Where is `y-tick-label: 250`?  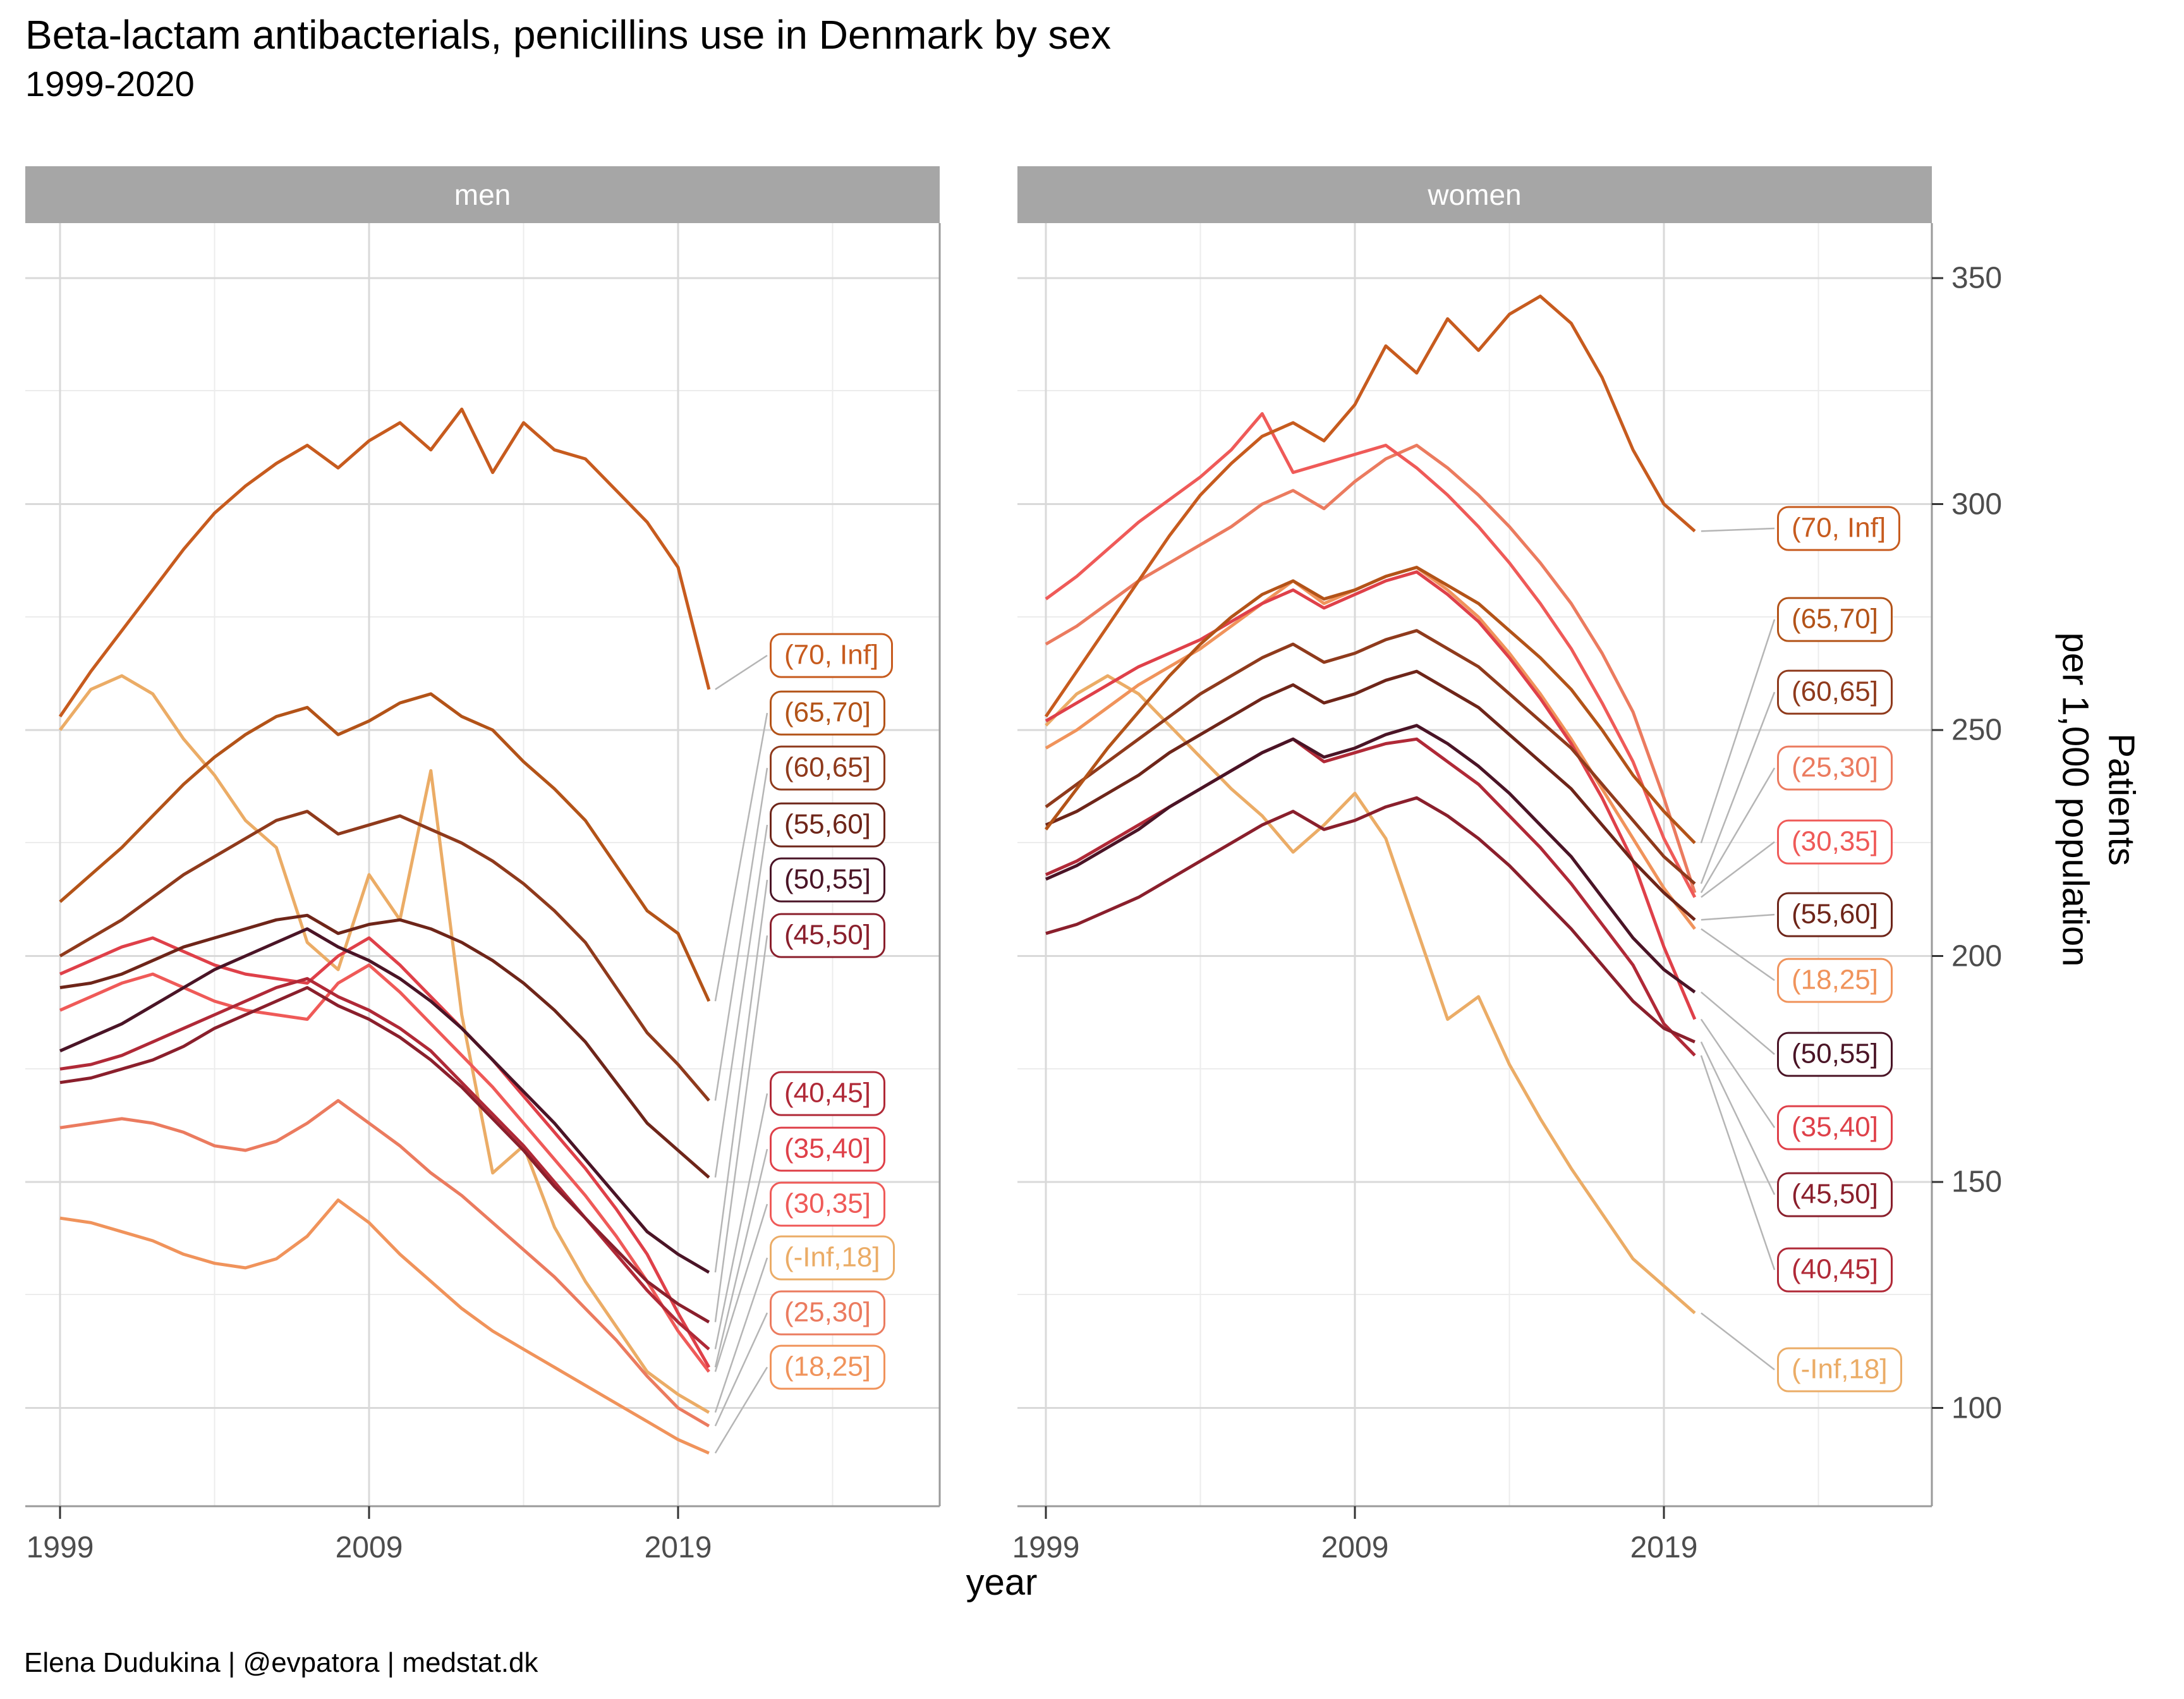
y-tick-label: 250 is located at coordinates (1977, 730).